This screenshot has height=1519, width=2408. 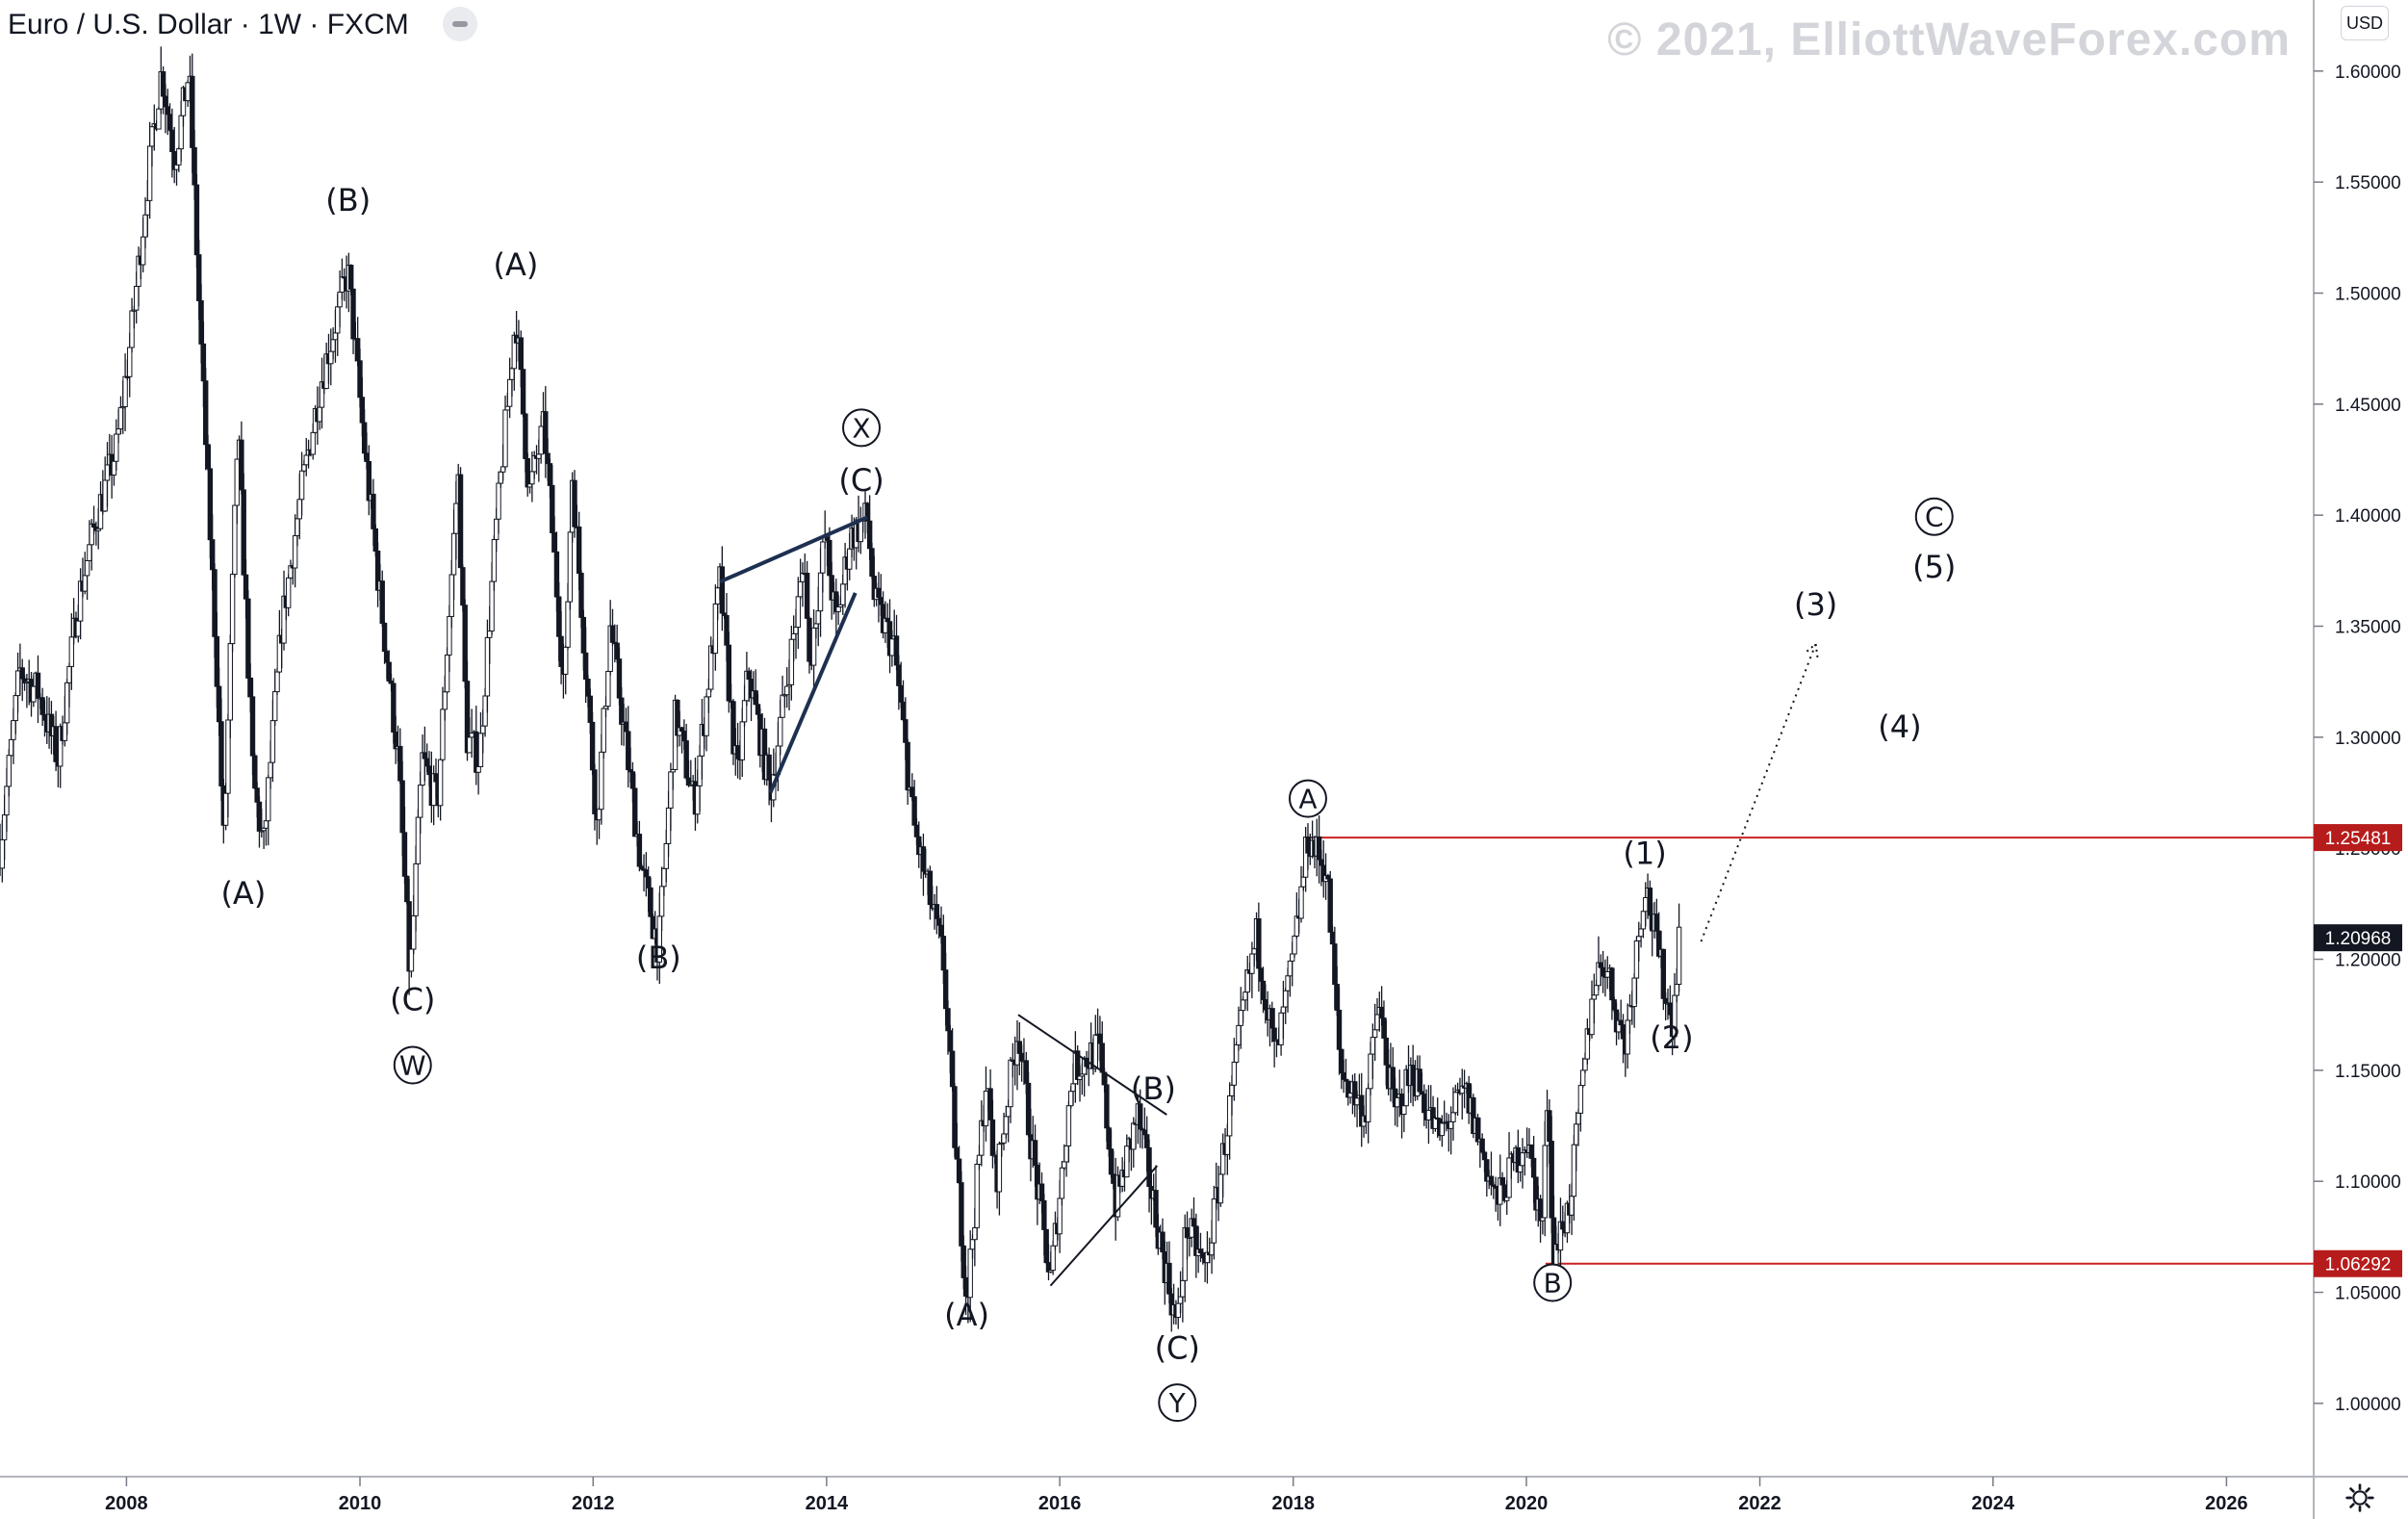 What do you see at coordinates (1176, 1495) in the screenshot?
I see `time-axis: 2008 2010 2012 2014 2016 2018 2020 2022 2024 2026` at bounding box center [1176, 1495].